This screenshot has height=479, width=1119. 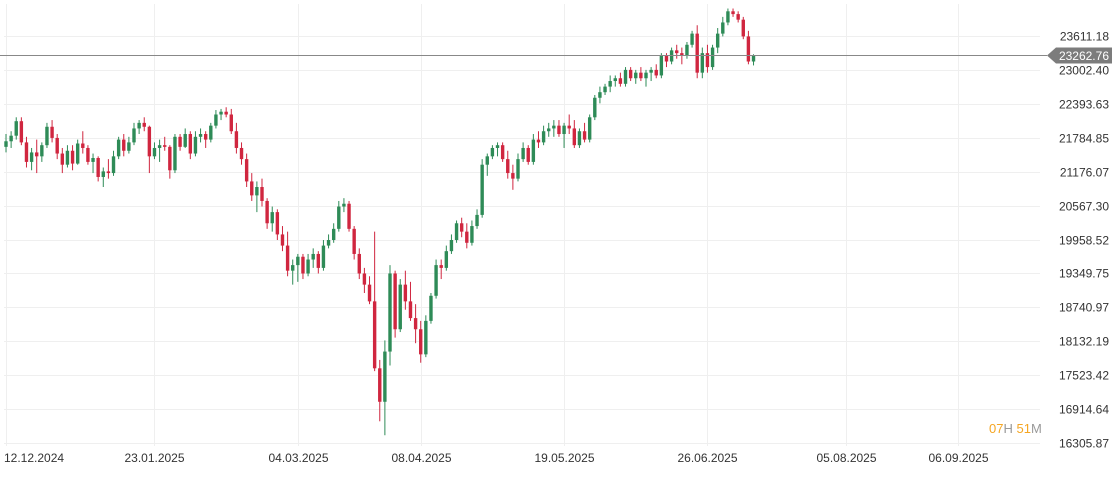 I want to click on countdown-minutes: 51, so click(x=1023, y=428).